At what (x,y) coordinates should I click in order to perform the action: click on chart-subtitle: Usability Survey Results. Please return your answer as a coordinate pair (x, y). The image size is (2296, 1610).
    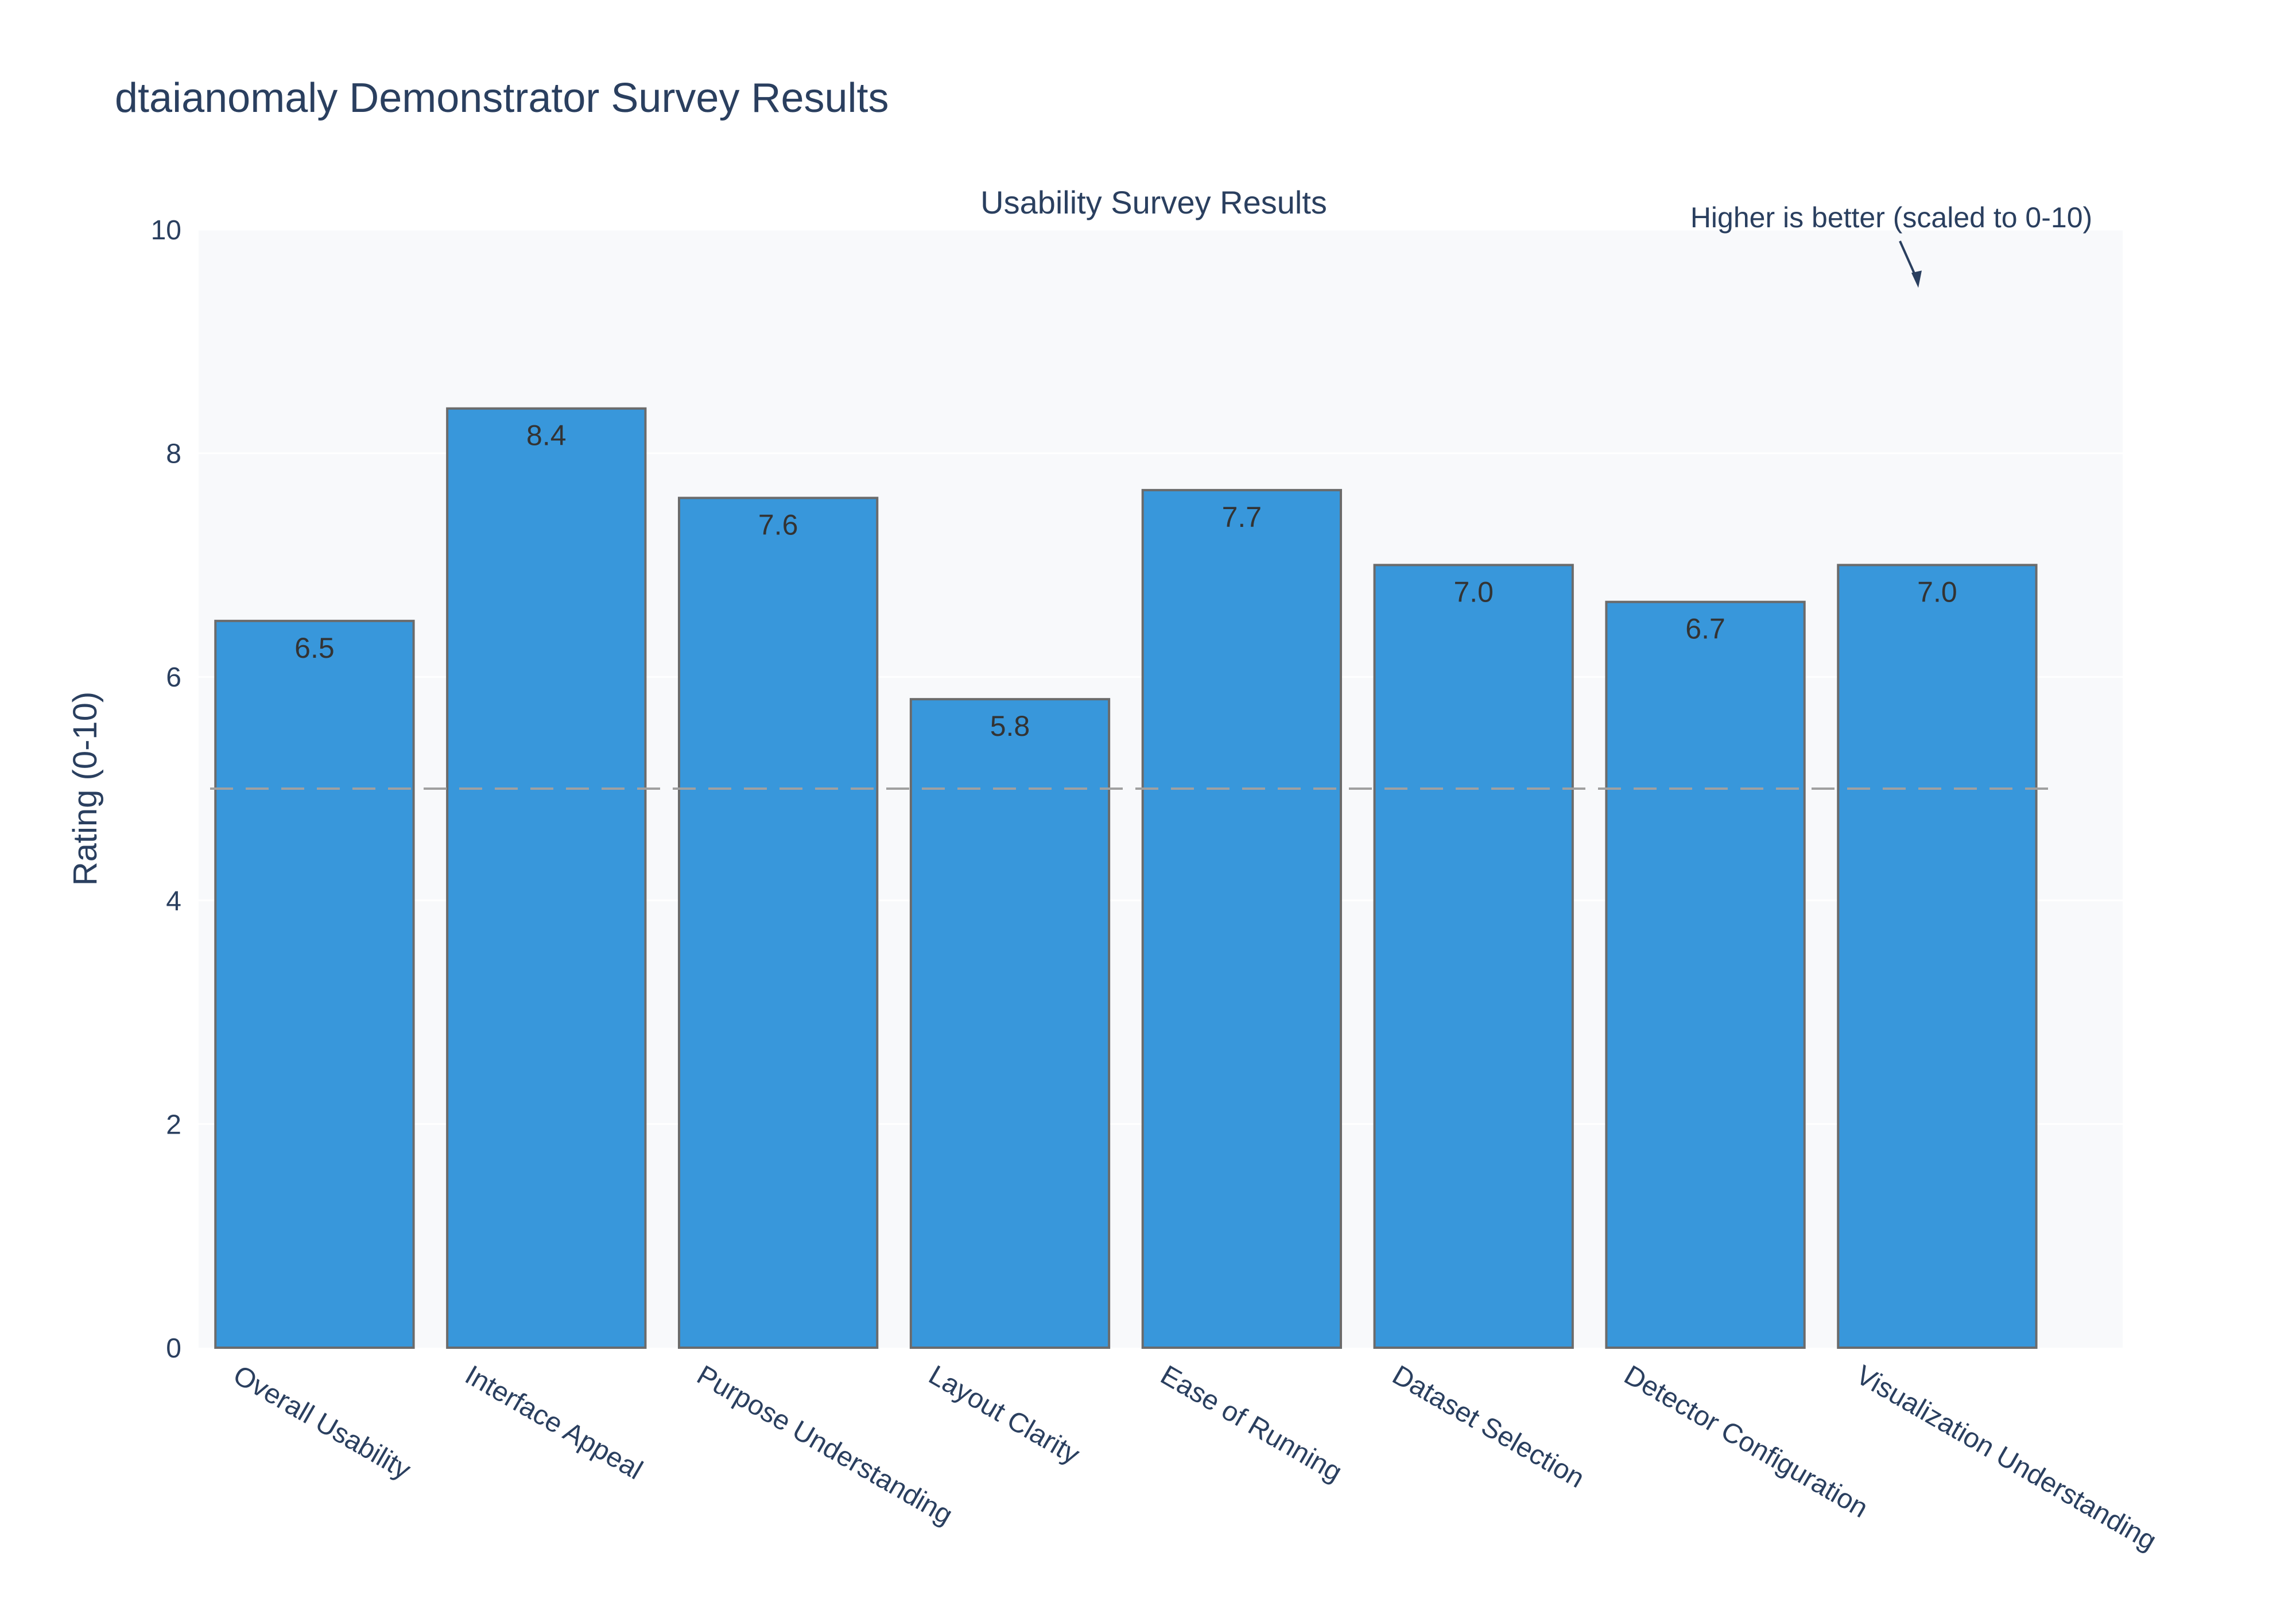
    Looking at the image, I should click on (1153, 202).